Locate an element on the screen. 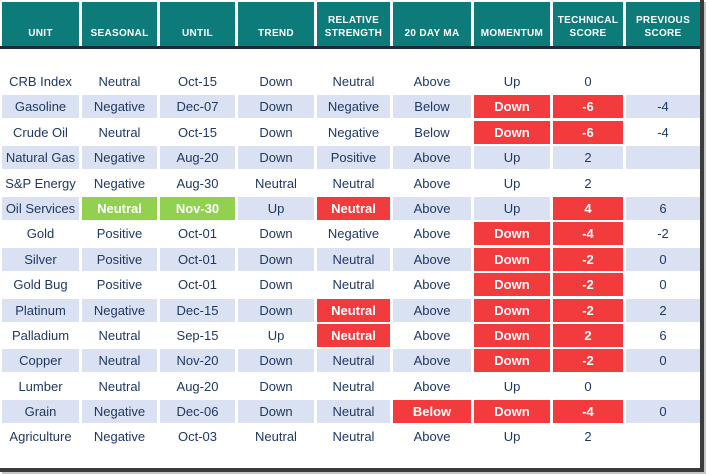 The image size is (706, 474). until-cell: Nov-30 is located at coordinates (197, 208).